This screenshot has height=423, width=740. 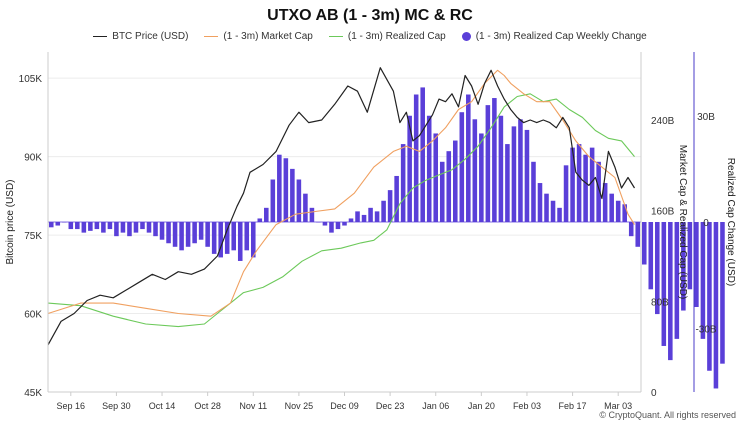 What do you see at coordinates (71, 406) in the screenshot?
I see `x-tick-label: Sep 16` at bounding box center [71, 406].